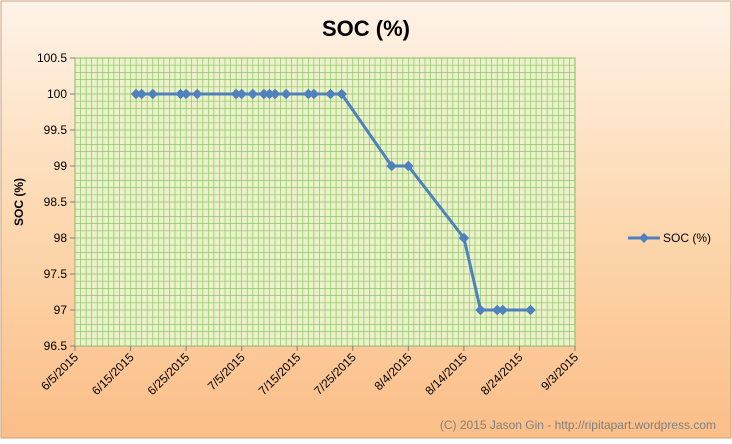 This screenshot has height=444, width=732. I want to click on y-tick-label: 100, so click(57, 94).